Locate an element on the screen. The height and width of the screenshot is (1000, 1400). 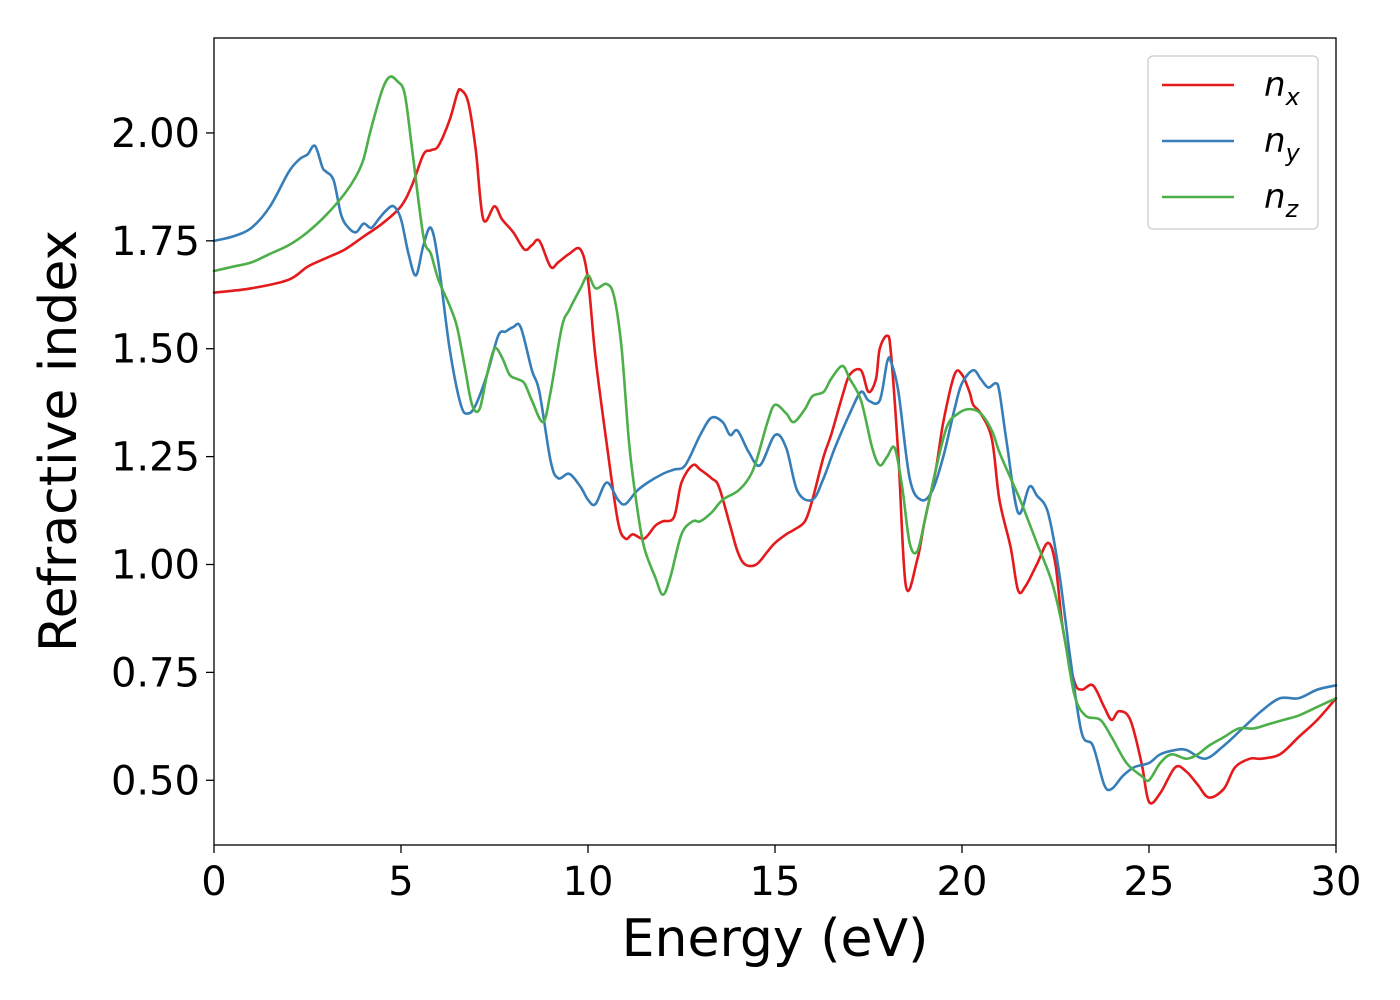
x-tick-label: 30 is located at coordinates (1336, 882).